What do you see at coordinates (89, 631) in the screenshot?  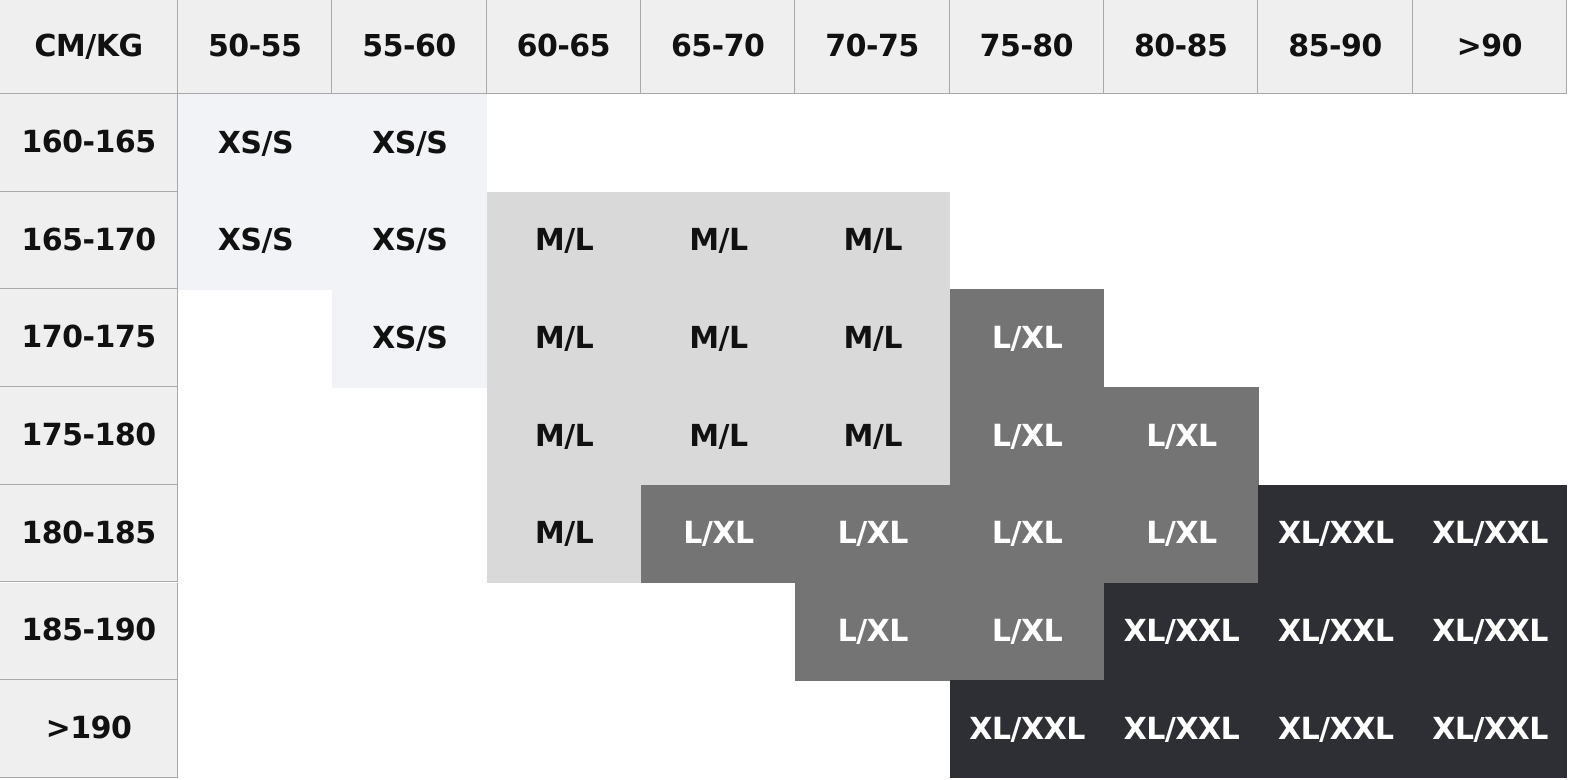 I see `row-header-height: 185-190` at bounding box center [89, 631].